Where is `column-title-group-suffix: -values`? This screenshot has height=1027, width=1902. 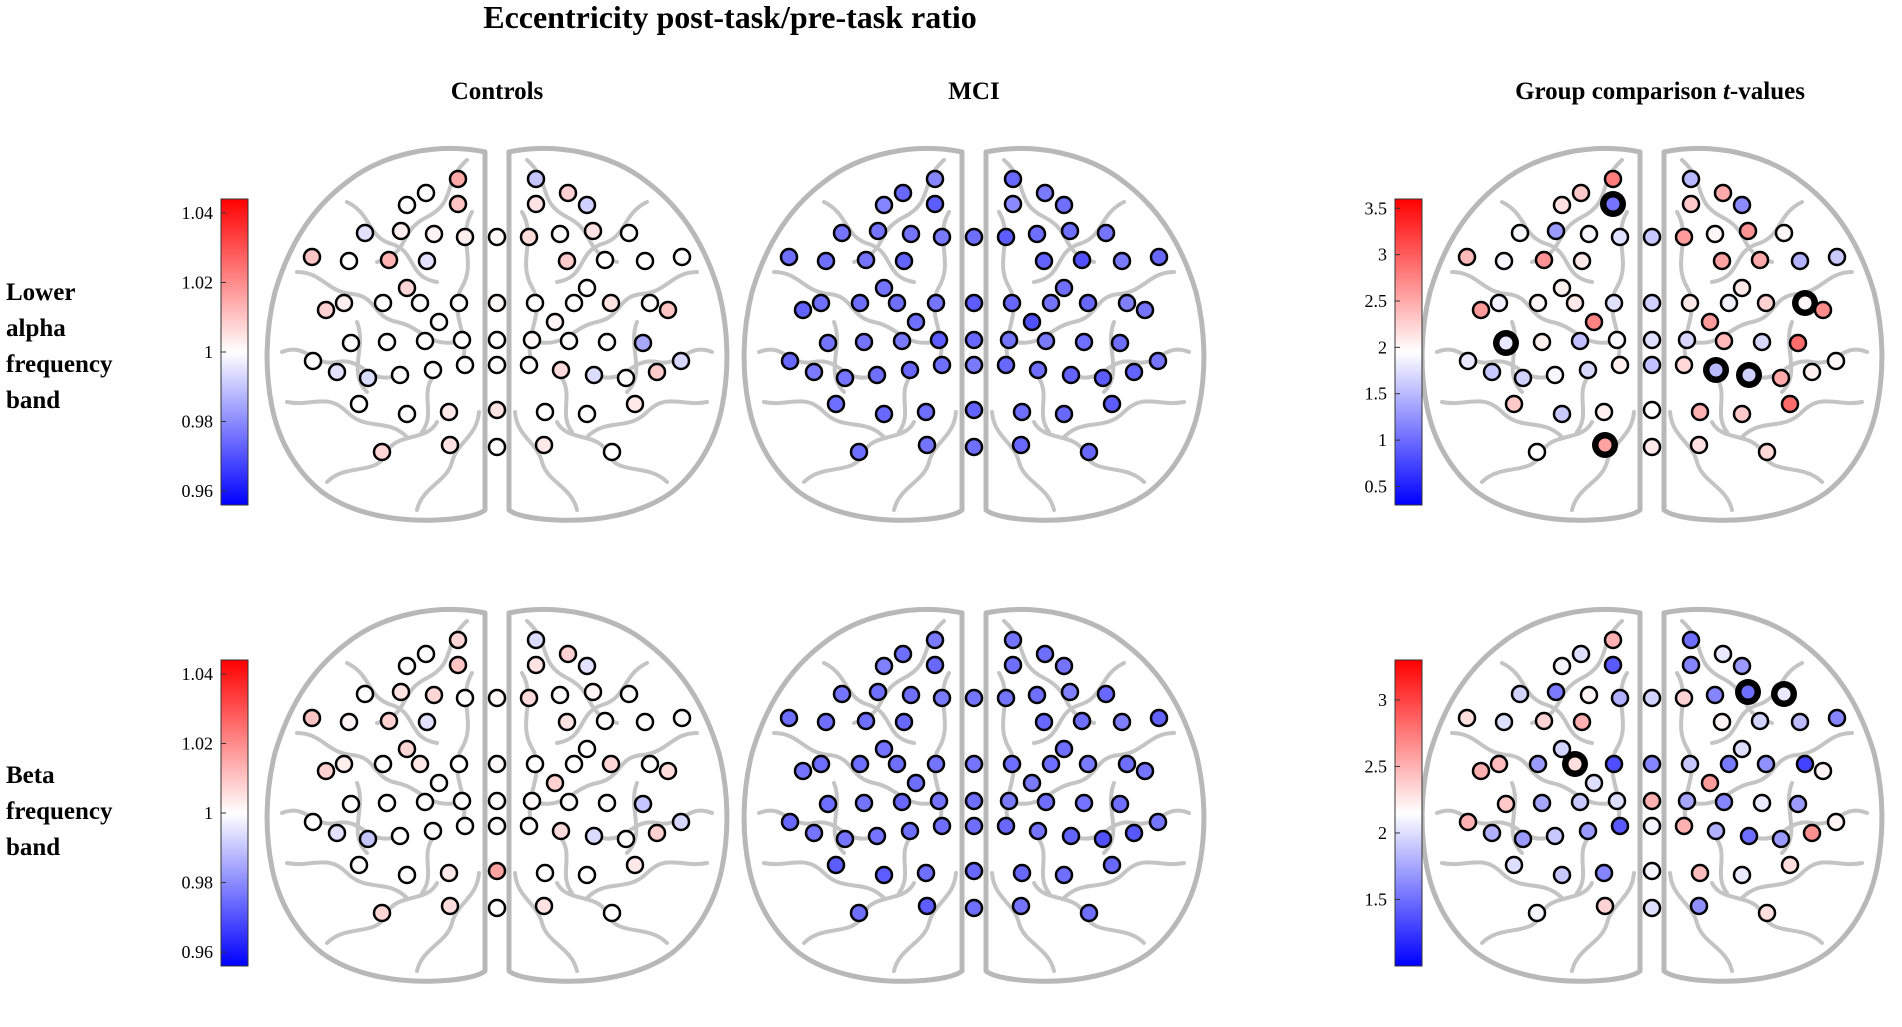
column-title-group-suffix: -values is located at coordinates (1767, 91).